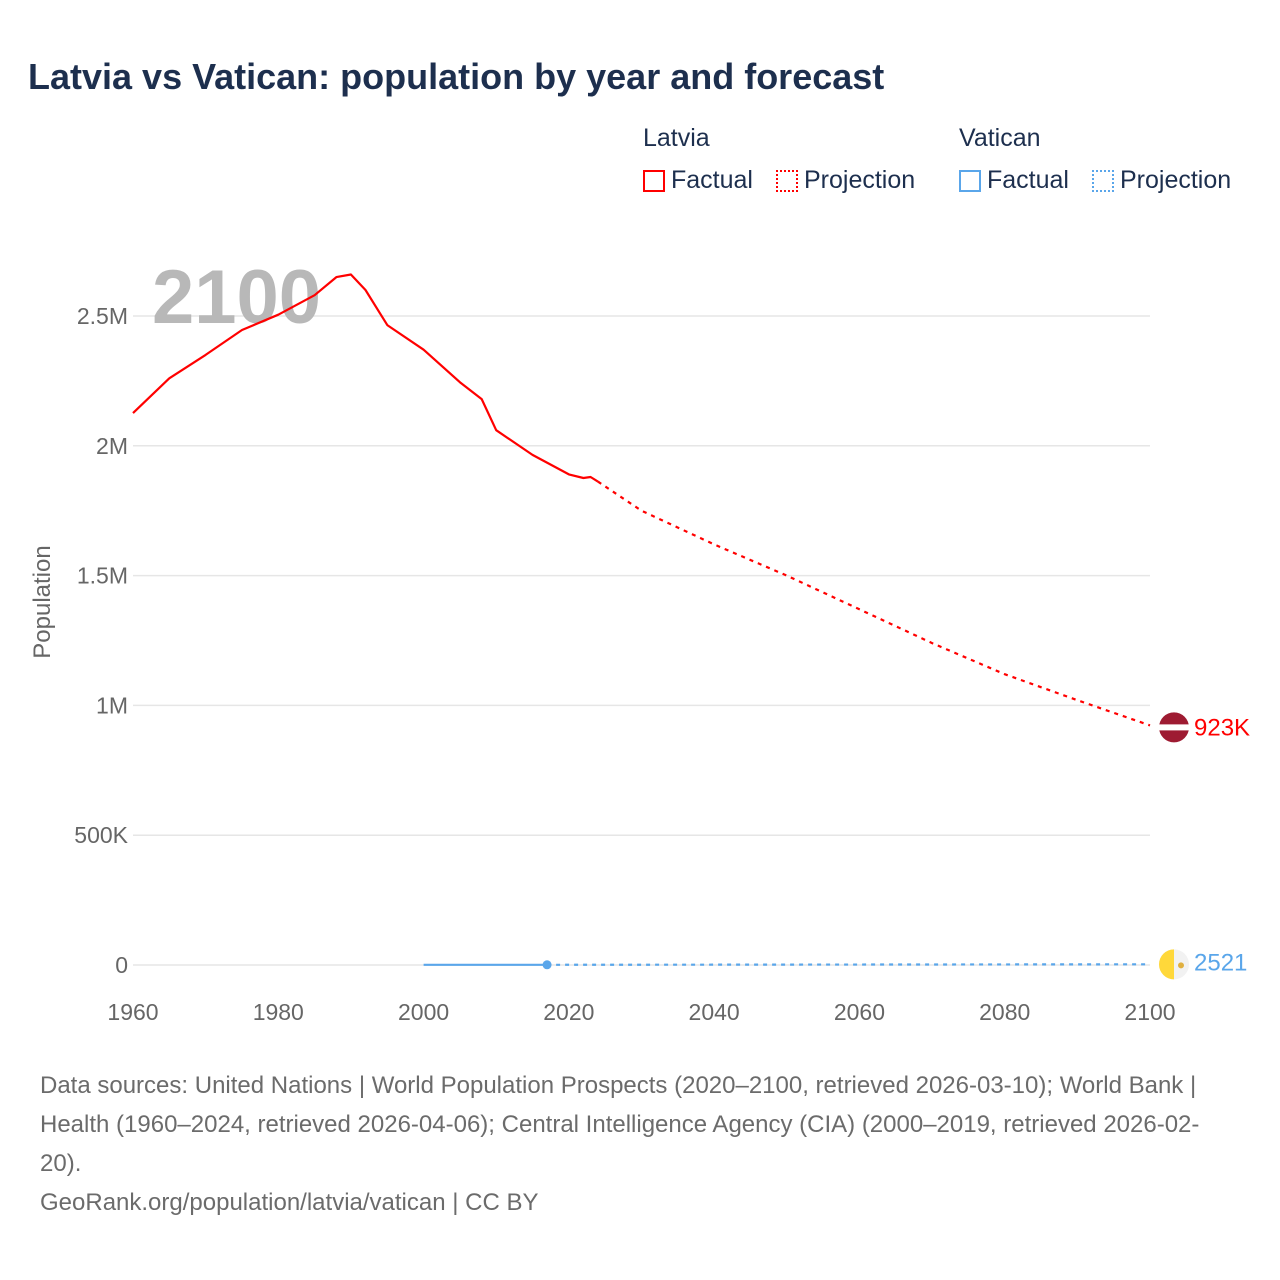 The height and width of the screenshot is (1280, 1280). I want to click on y-axis-label: Population, so click(42, 601).